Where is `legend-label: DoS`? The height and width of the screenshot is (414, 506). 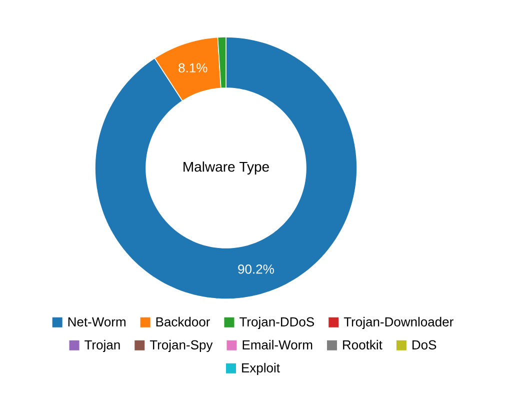
legend-label: DoS is located at coordinates (424, 345).